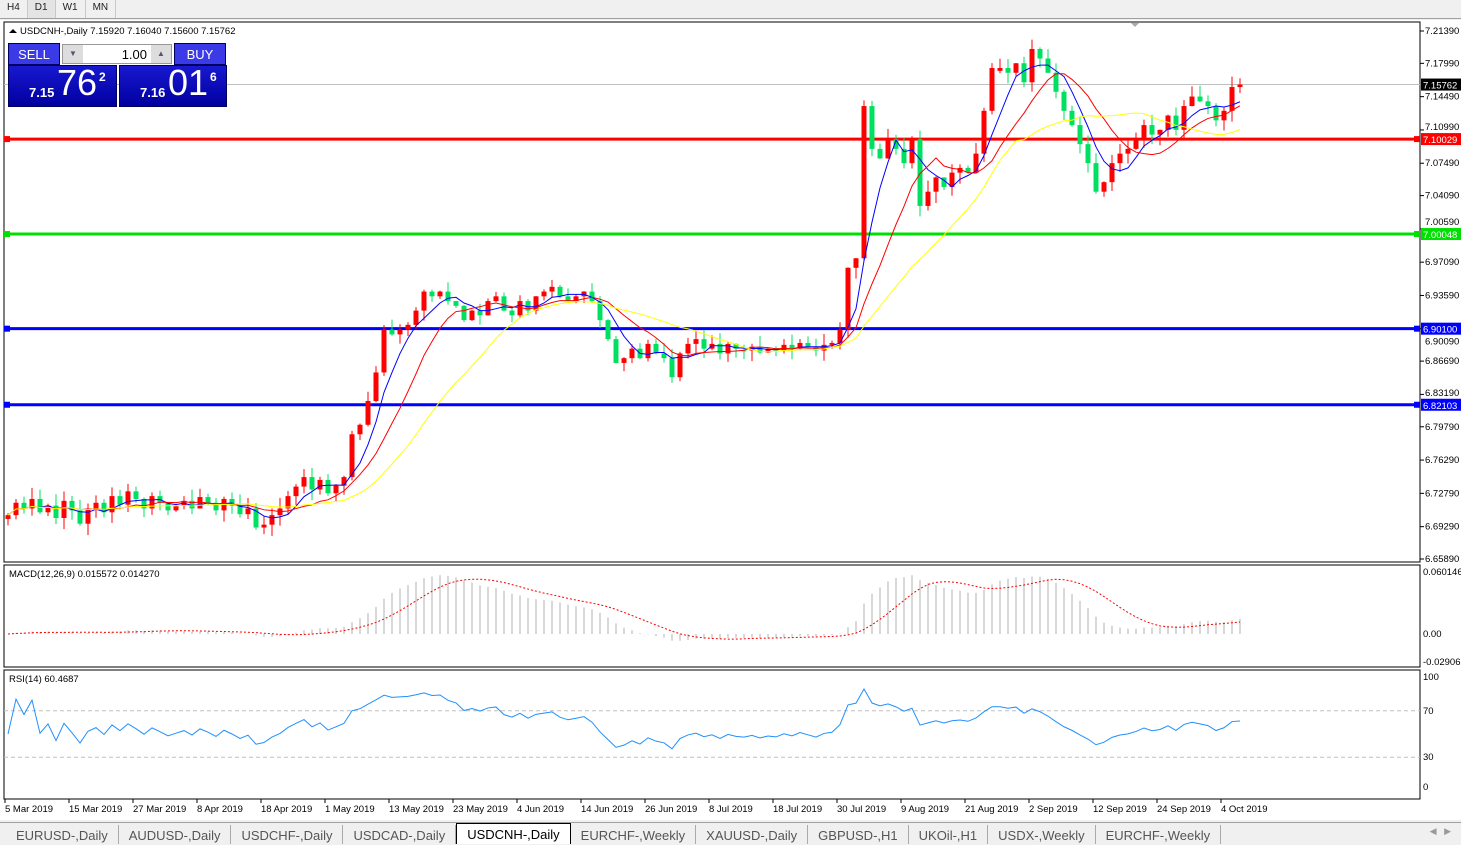  I want to click on sell-price: 7.15 76 2, so click(62, 84).